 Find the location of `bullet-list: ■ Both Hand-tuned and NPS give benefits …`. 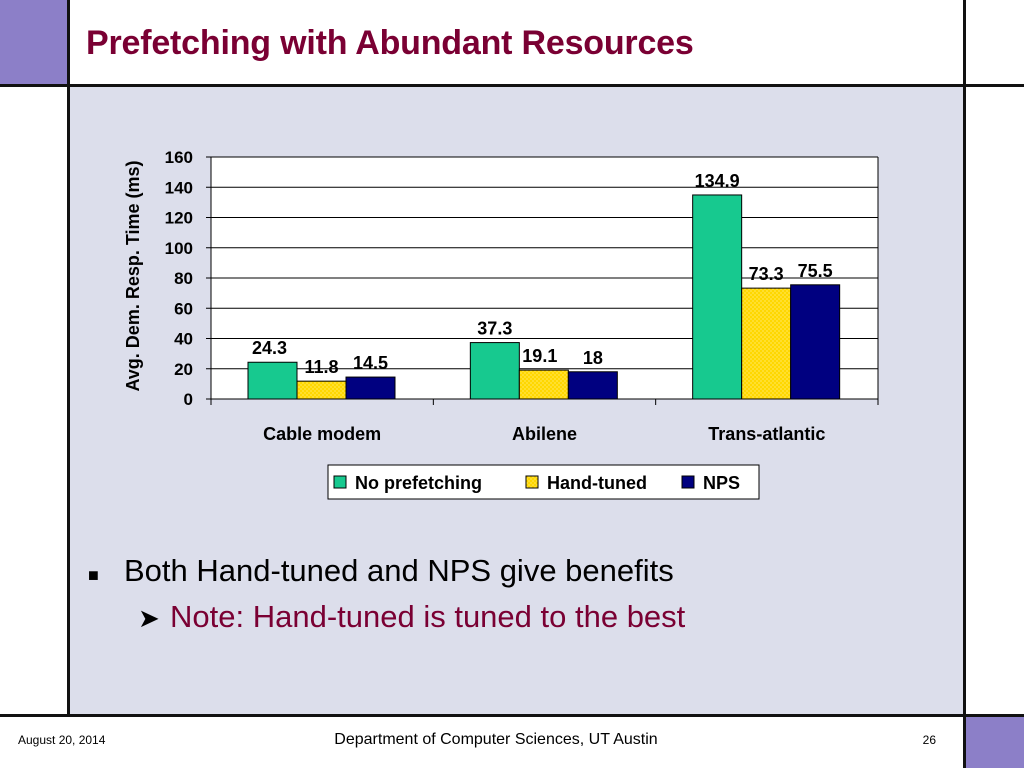

bullet-list: ■ Both Hand-tuned and NPS give benefits … is located at coordinates (518, 594).